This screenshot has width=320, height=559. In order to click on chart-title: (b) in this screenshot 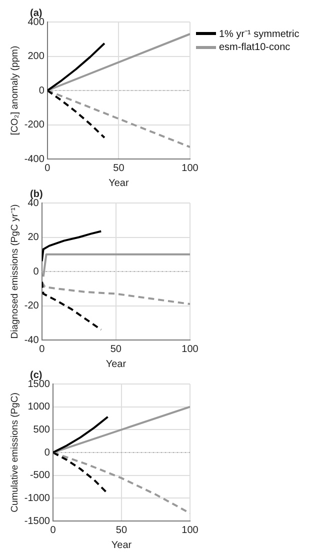, I will do `click(36, 194)`.